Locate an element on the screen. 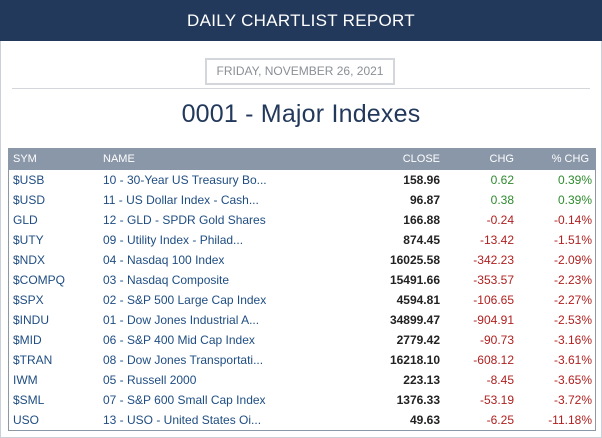  change-value: -353.57 is located at coordinates (493, 280).